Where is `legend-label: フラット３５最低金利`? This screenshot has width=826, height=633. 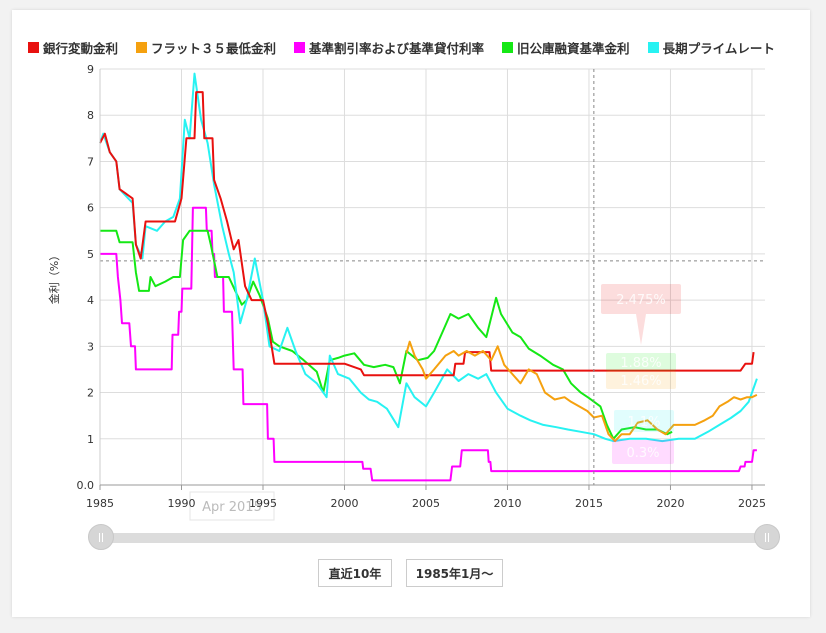
legend-label: フラット３５最低金利 is located at coordinates (214, 48).